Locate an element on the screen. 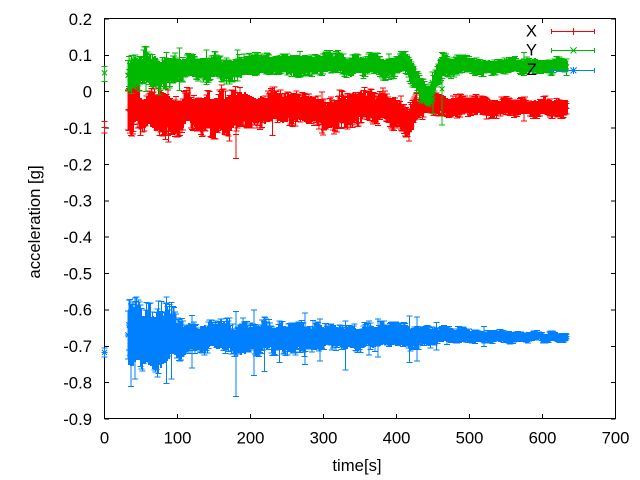 This screenshot has width=640, height=480. svg-text: -0.2 is located at coordinates (77, 164).